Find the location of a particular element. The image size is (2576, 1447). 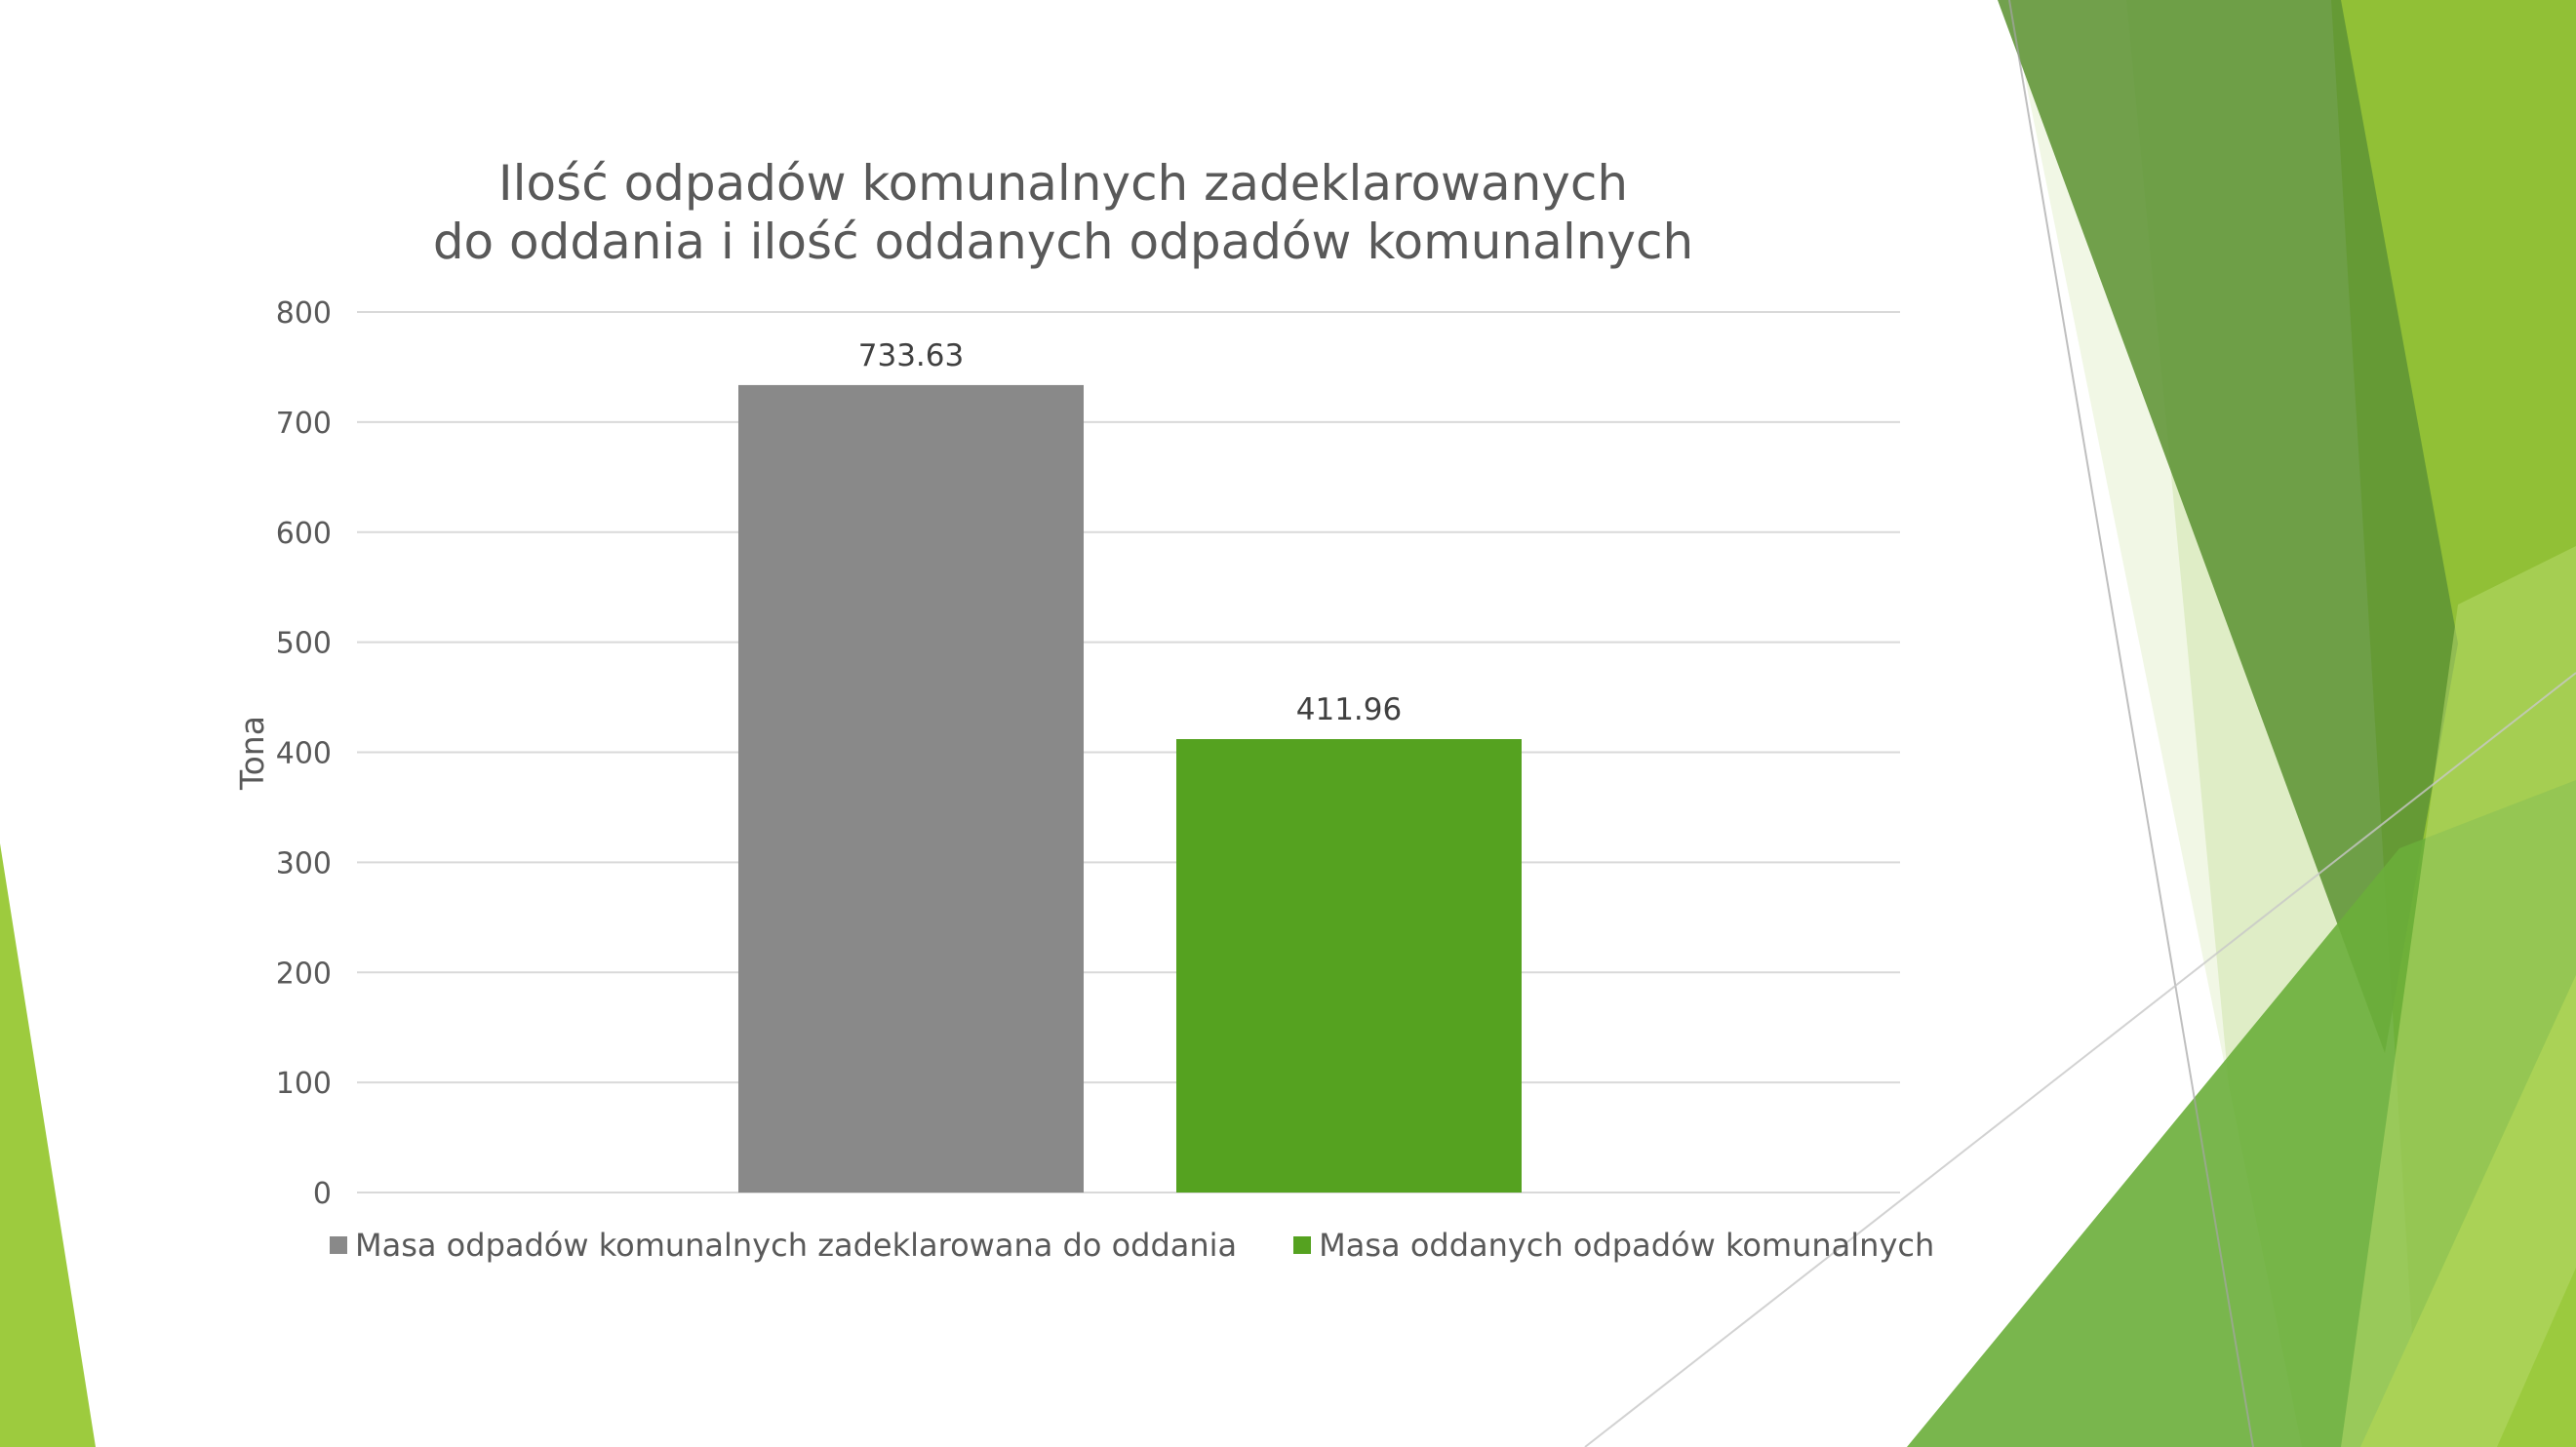

legend-swatch-declared is located at coordinates (338, 1245).